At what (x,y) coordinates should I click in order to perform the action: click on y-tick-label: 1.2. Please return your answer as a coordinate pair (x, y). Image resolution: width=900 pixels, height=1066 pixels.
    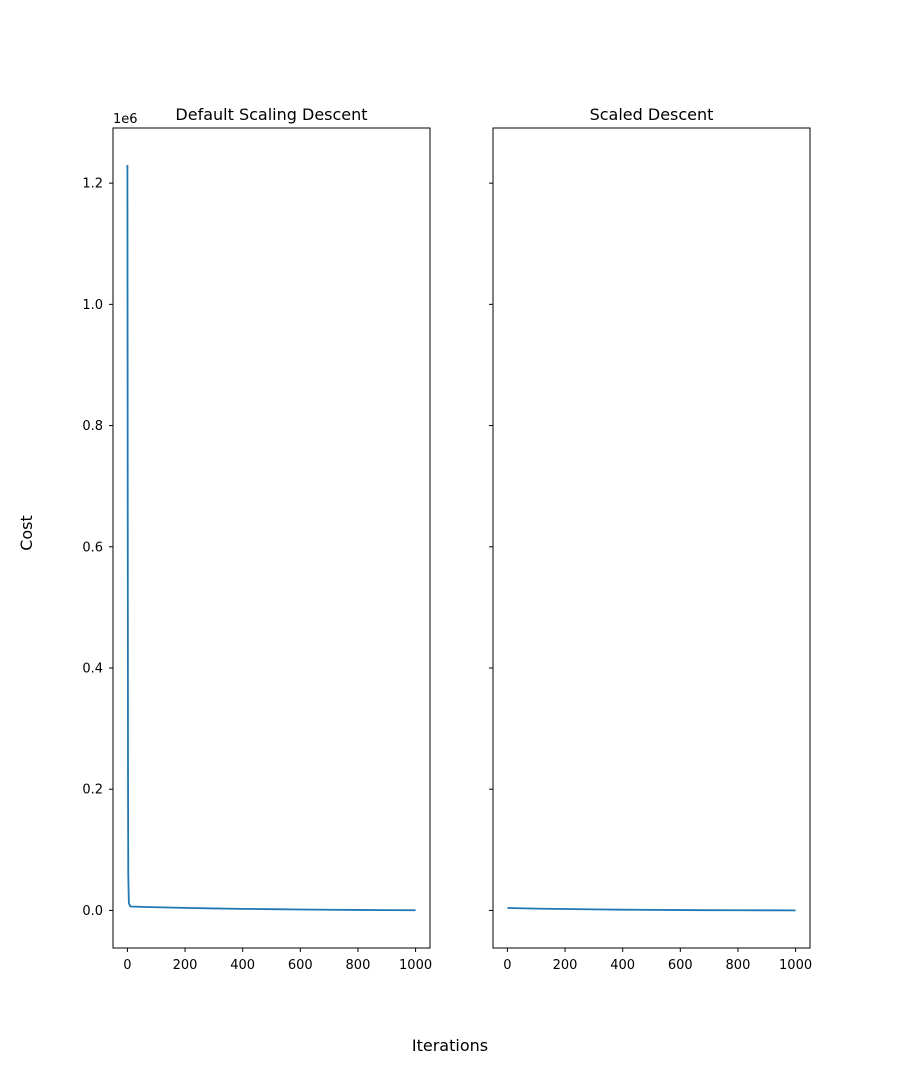
    Looking at the image, I should click on (92, 184).